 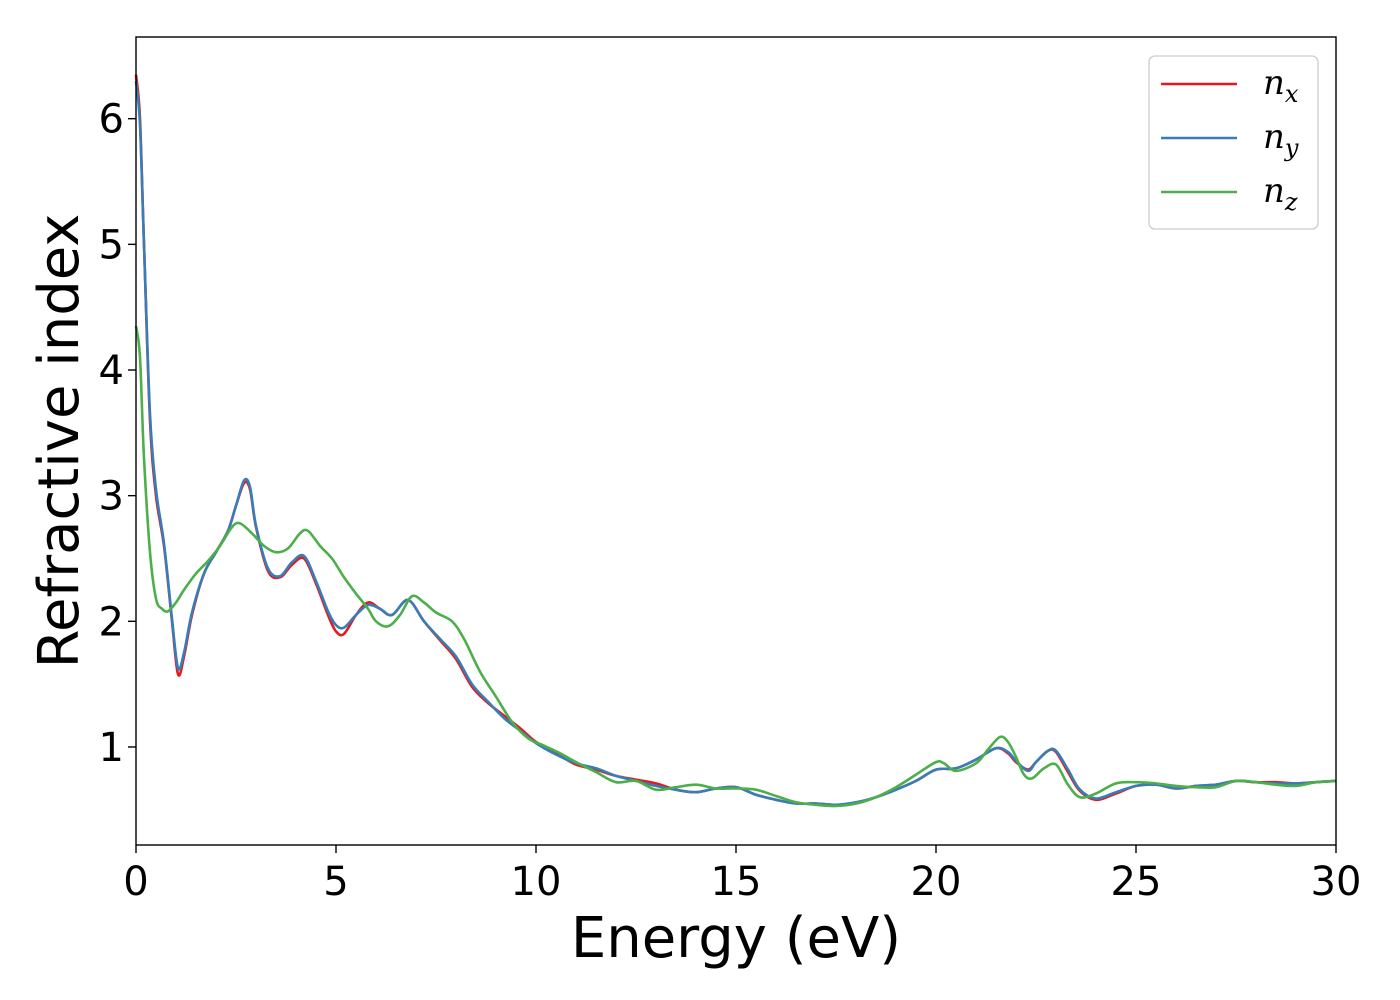 I want to click on x-tick-label: 5, so click(x=335, y=882).